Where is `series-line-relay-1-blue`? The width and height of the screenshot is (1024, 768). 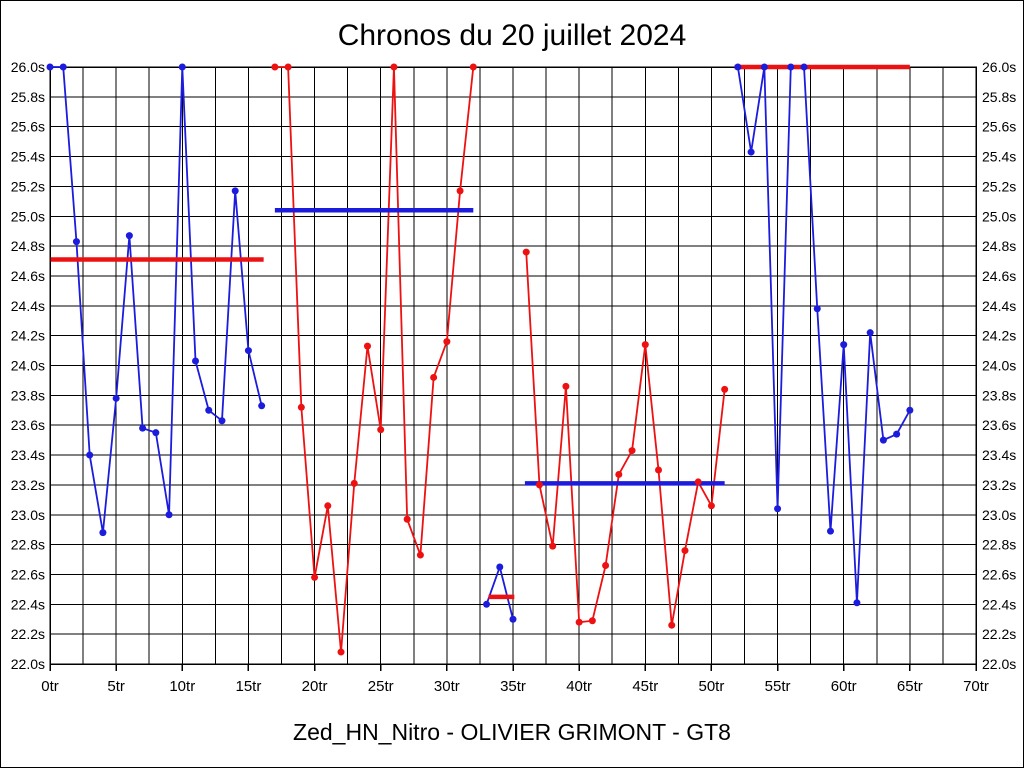
series-line-relay-1-blue is located at coordinates (156, 300).